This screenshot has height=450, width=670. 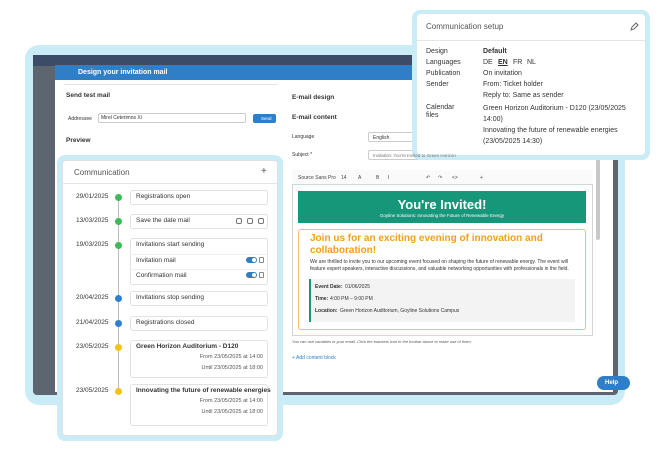 What do you see at coordinates (170, 244) in the screenshot?
I see `item-title: Invitations start sending` at bounding box center [170, 244].